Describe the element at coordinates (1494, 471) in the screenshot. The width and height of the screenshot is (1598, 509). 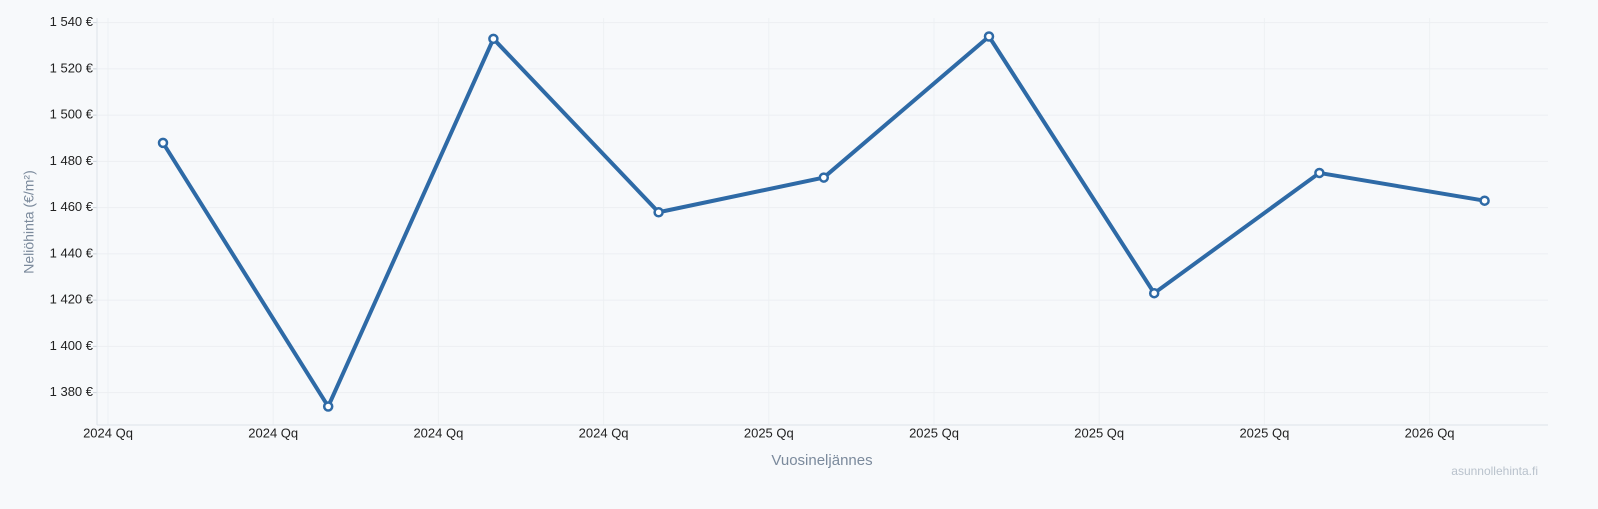
I see `watermark: asunnollehinta.fi` at that location.